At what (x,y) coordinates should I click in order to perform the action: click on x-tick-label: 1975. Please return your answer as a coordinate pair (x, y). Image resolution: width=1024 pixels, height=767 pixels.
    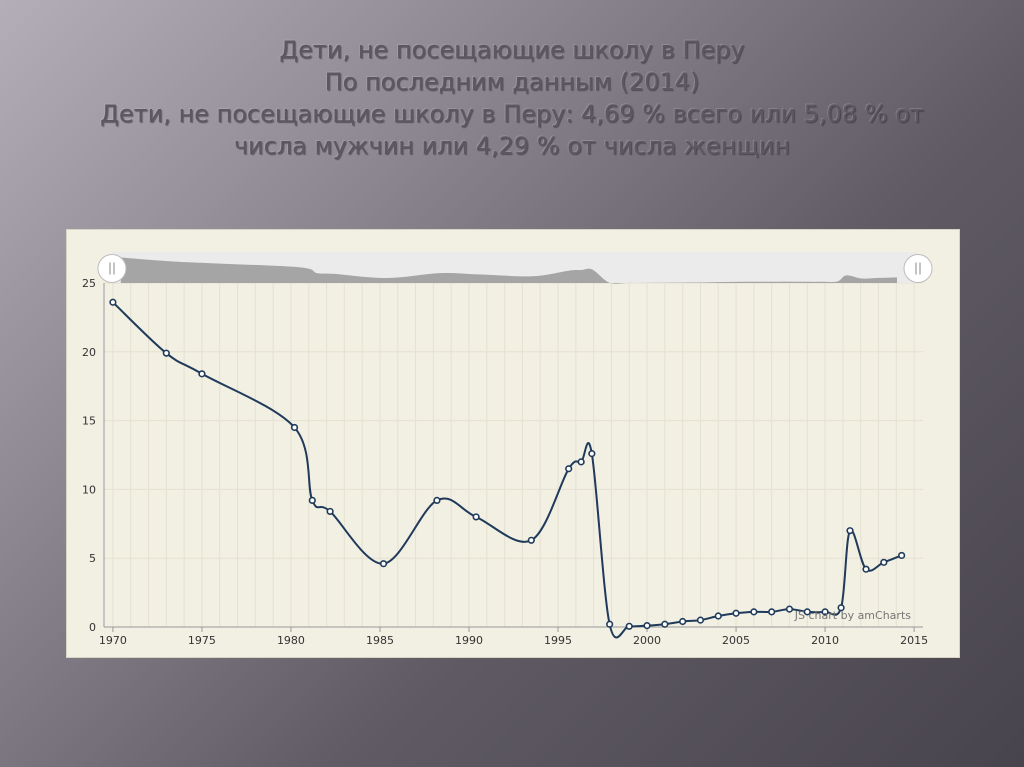
    Looking at the image, I should click on (202, 640).